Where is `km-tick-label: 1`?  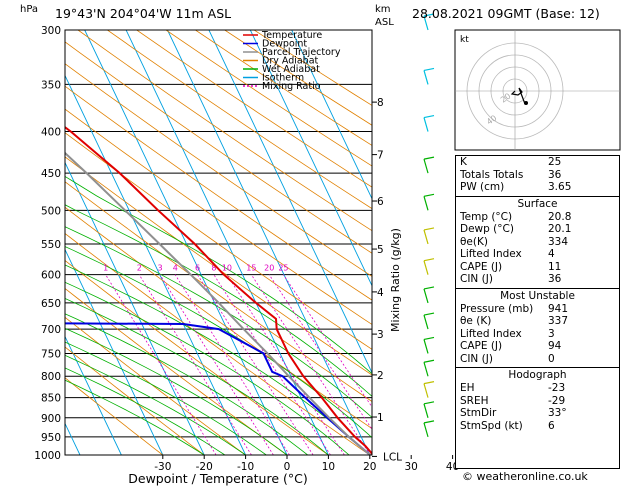
km-tick-label: 1 is located at coordinates (380, 418).